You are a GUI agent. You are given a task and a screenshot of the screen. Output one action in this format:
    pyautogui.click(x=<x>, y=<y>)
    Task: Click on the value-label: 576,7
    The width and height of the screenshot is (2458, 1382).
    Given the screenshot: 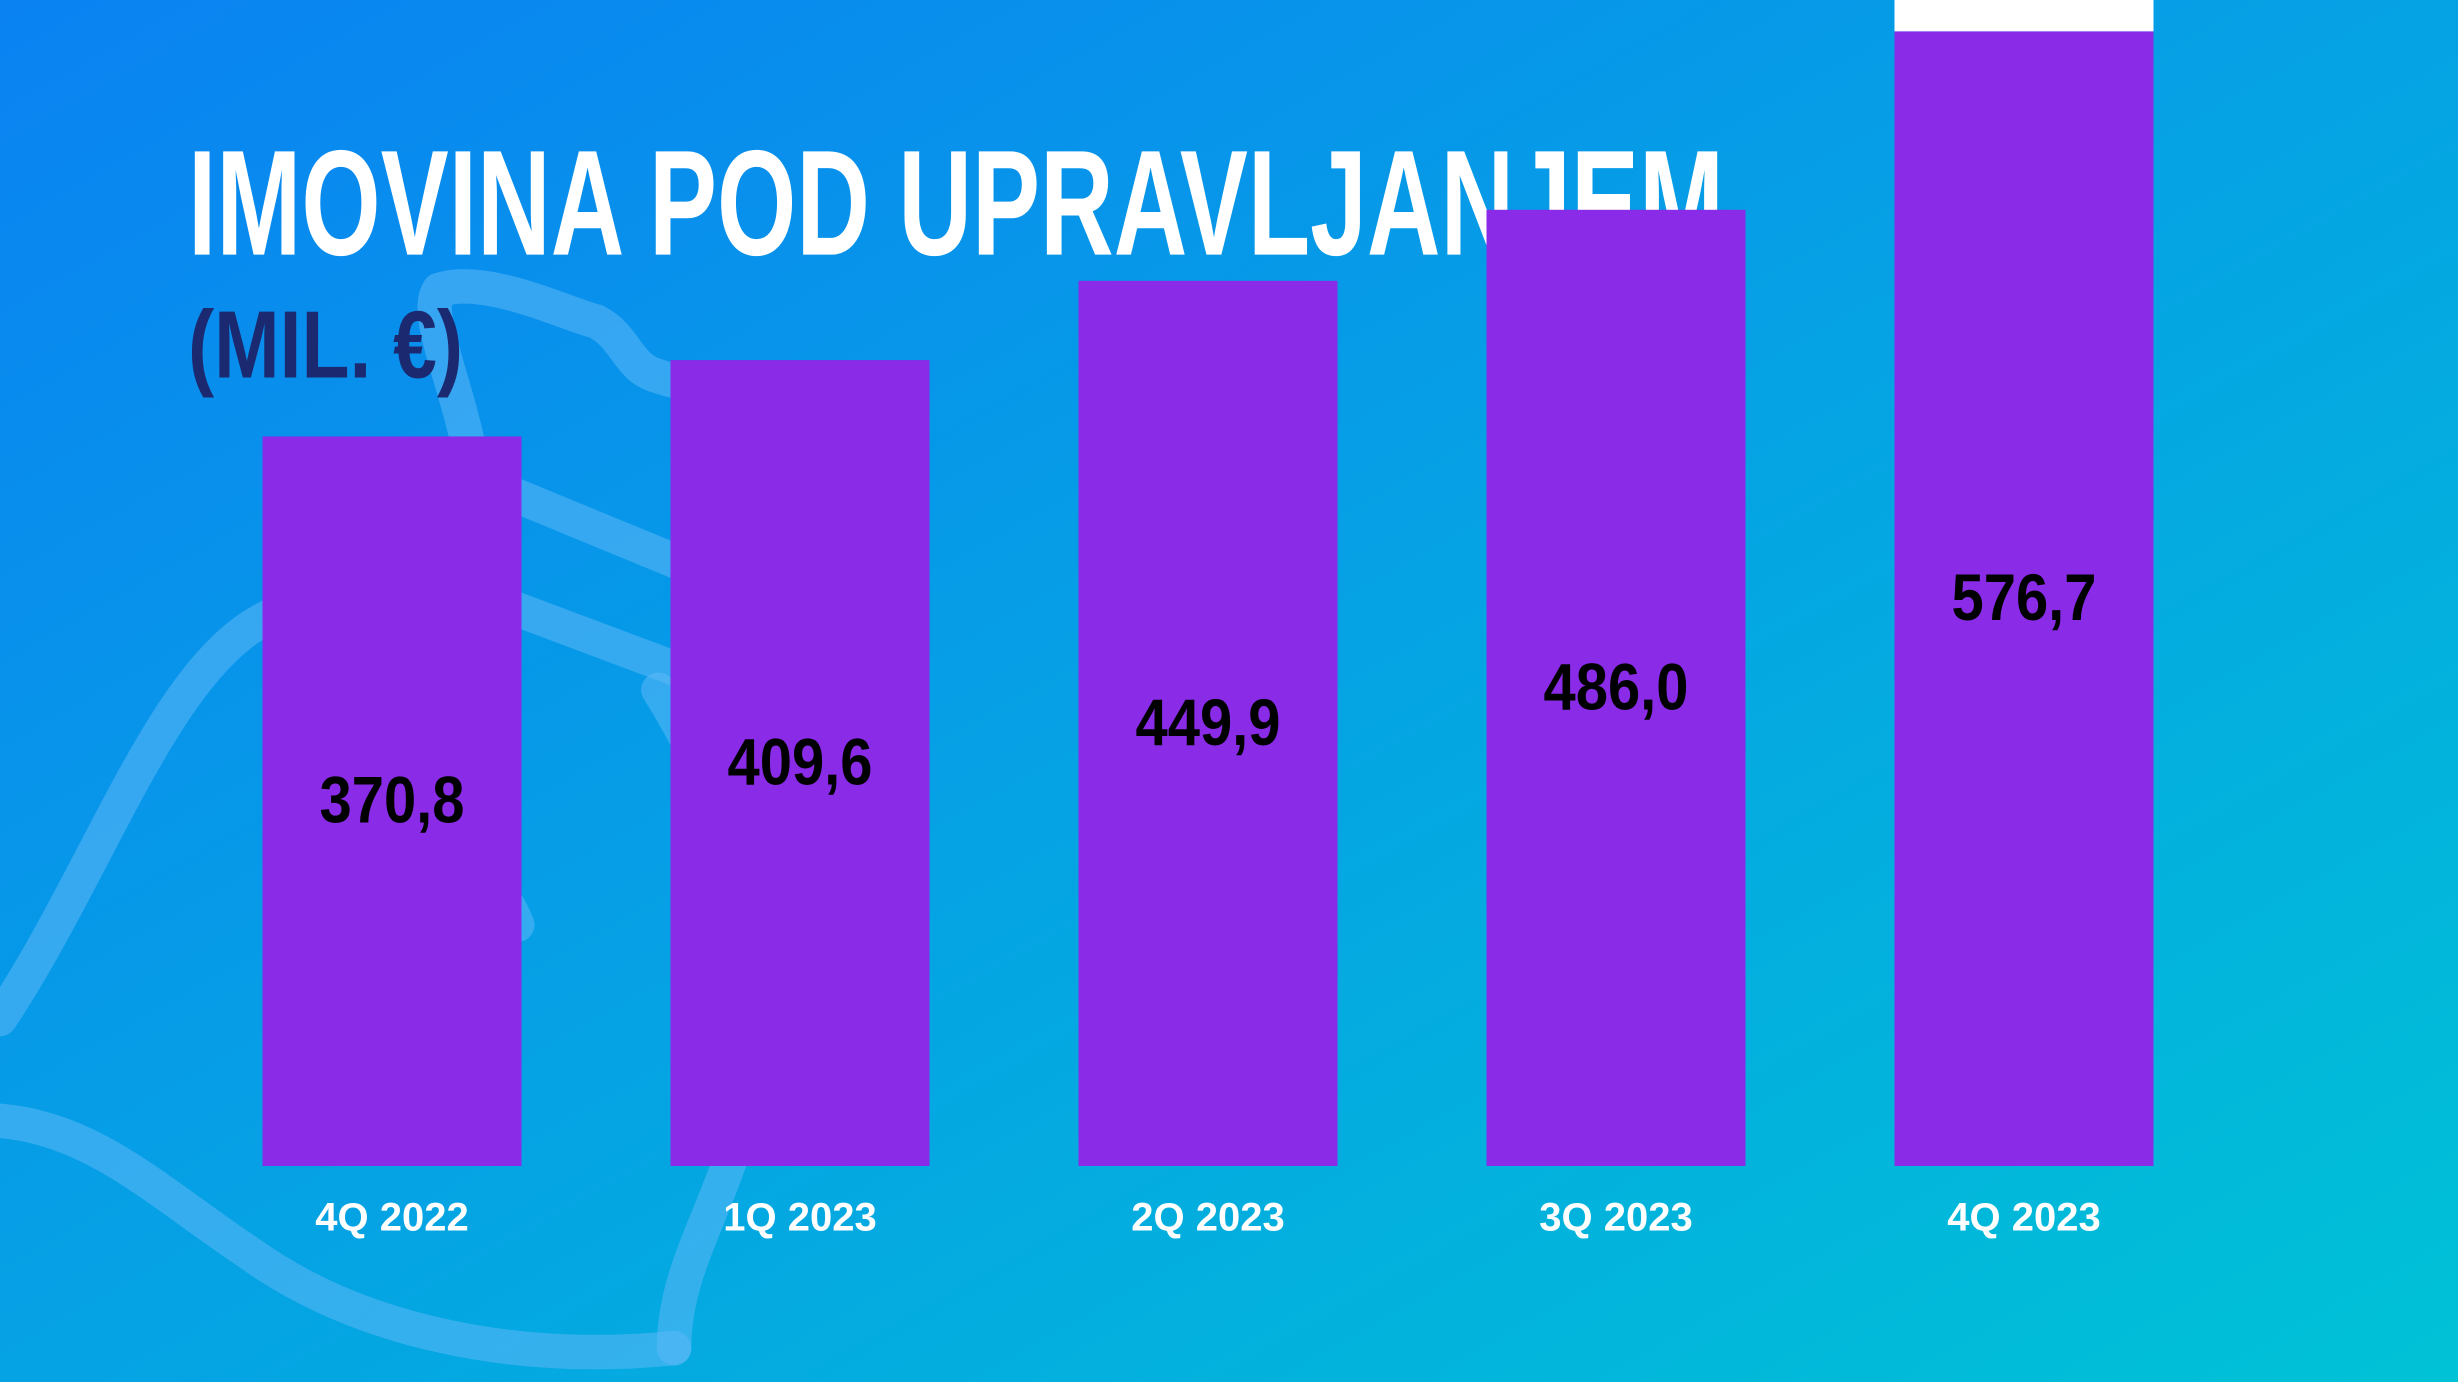 What is the action you would take?
    pyautogui.click(x=2024, y=597)
    